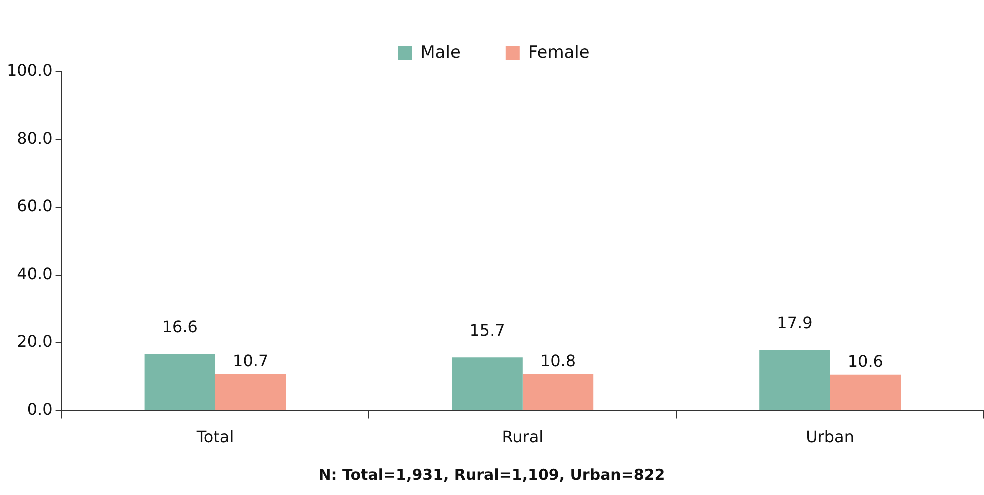  What do you see at coordinates (866, 362) in the screenshot?
I see `data-label: 10.6` at bounding box center [866, 362].